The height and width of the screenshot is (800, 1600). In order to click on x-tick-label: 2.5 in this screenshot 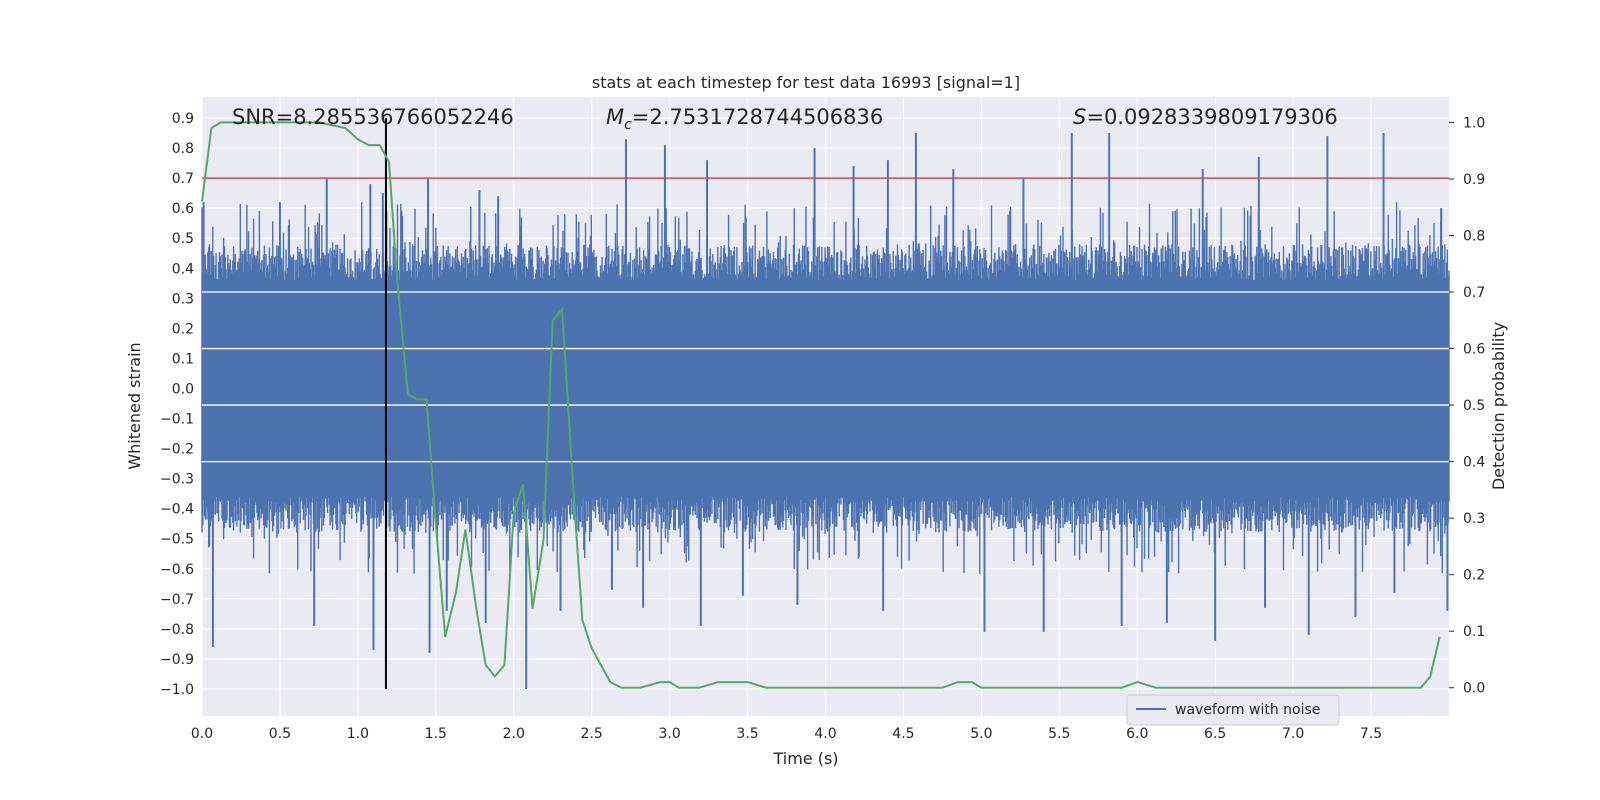, I will do `click(592, 734)`.